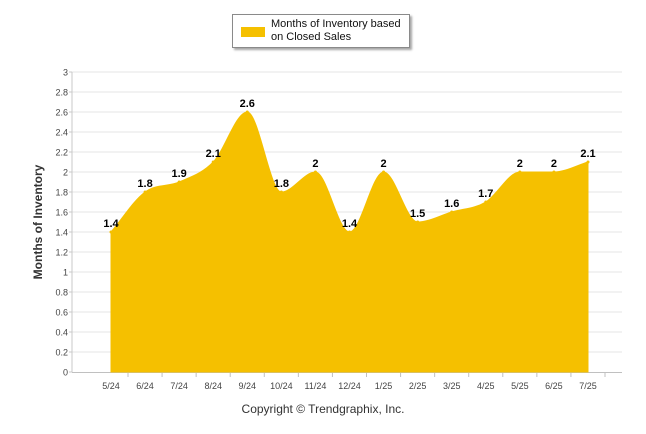 The image size is (646, 434). I want to click on x-tick-label: 4/25, so click(486, 386).